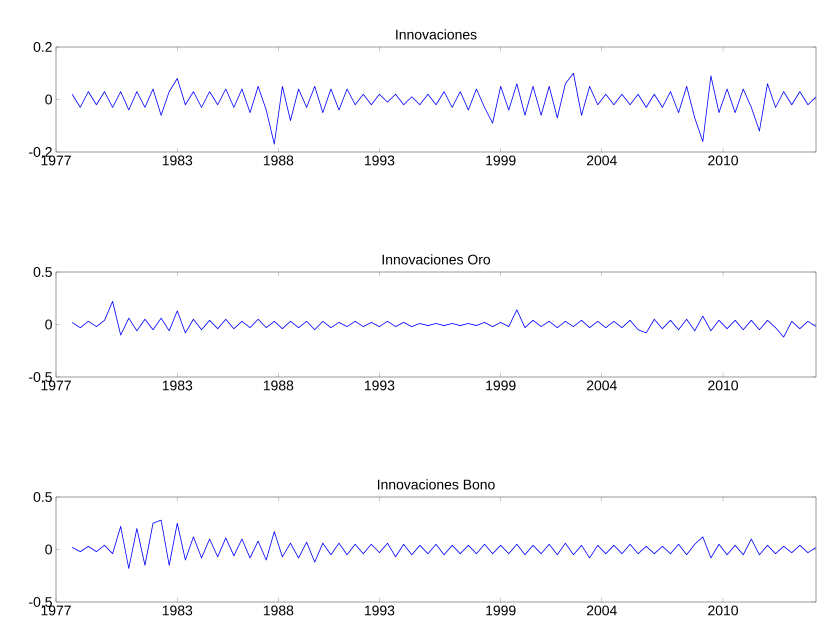  What do you see at coordinates (436, 34) in the screenshot?
I see `chart-title: Innovaciones` at bounding box center [436, 34].